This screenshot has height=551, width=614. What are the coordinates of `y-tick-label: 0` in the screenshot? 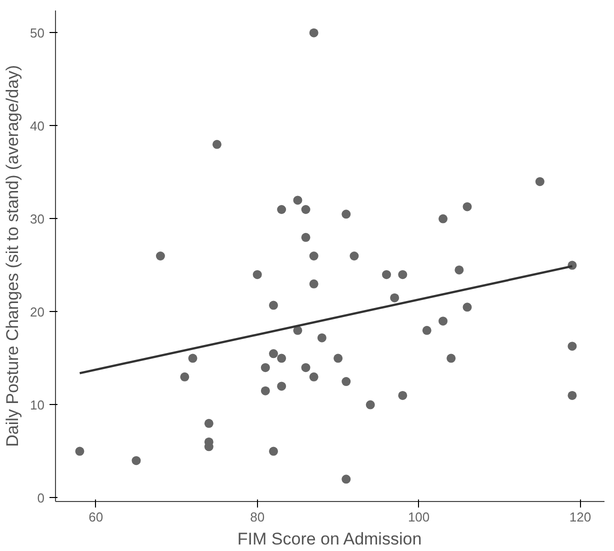 It's located at (41, 498).